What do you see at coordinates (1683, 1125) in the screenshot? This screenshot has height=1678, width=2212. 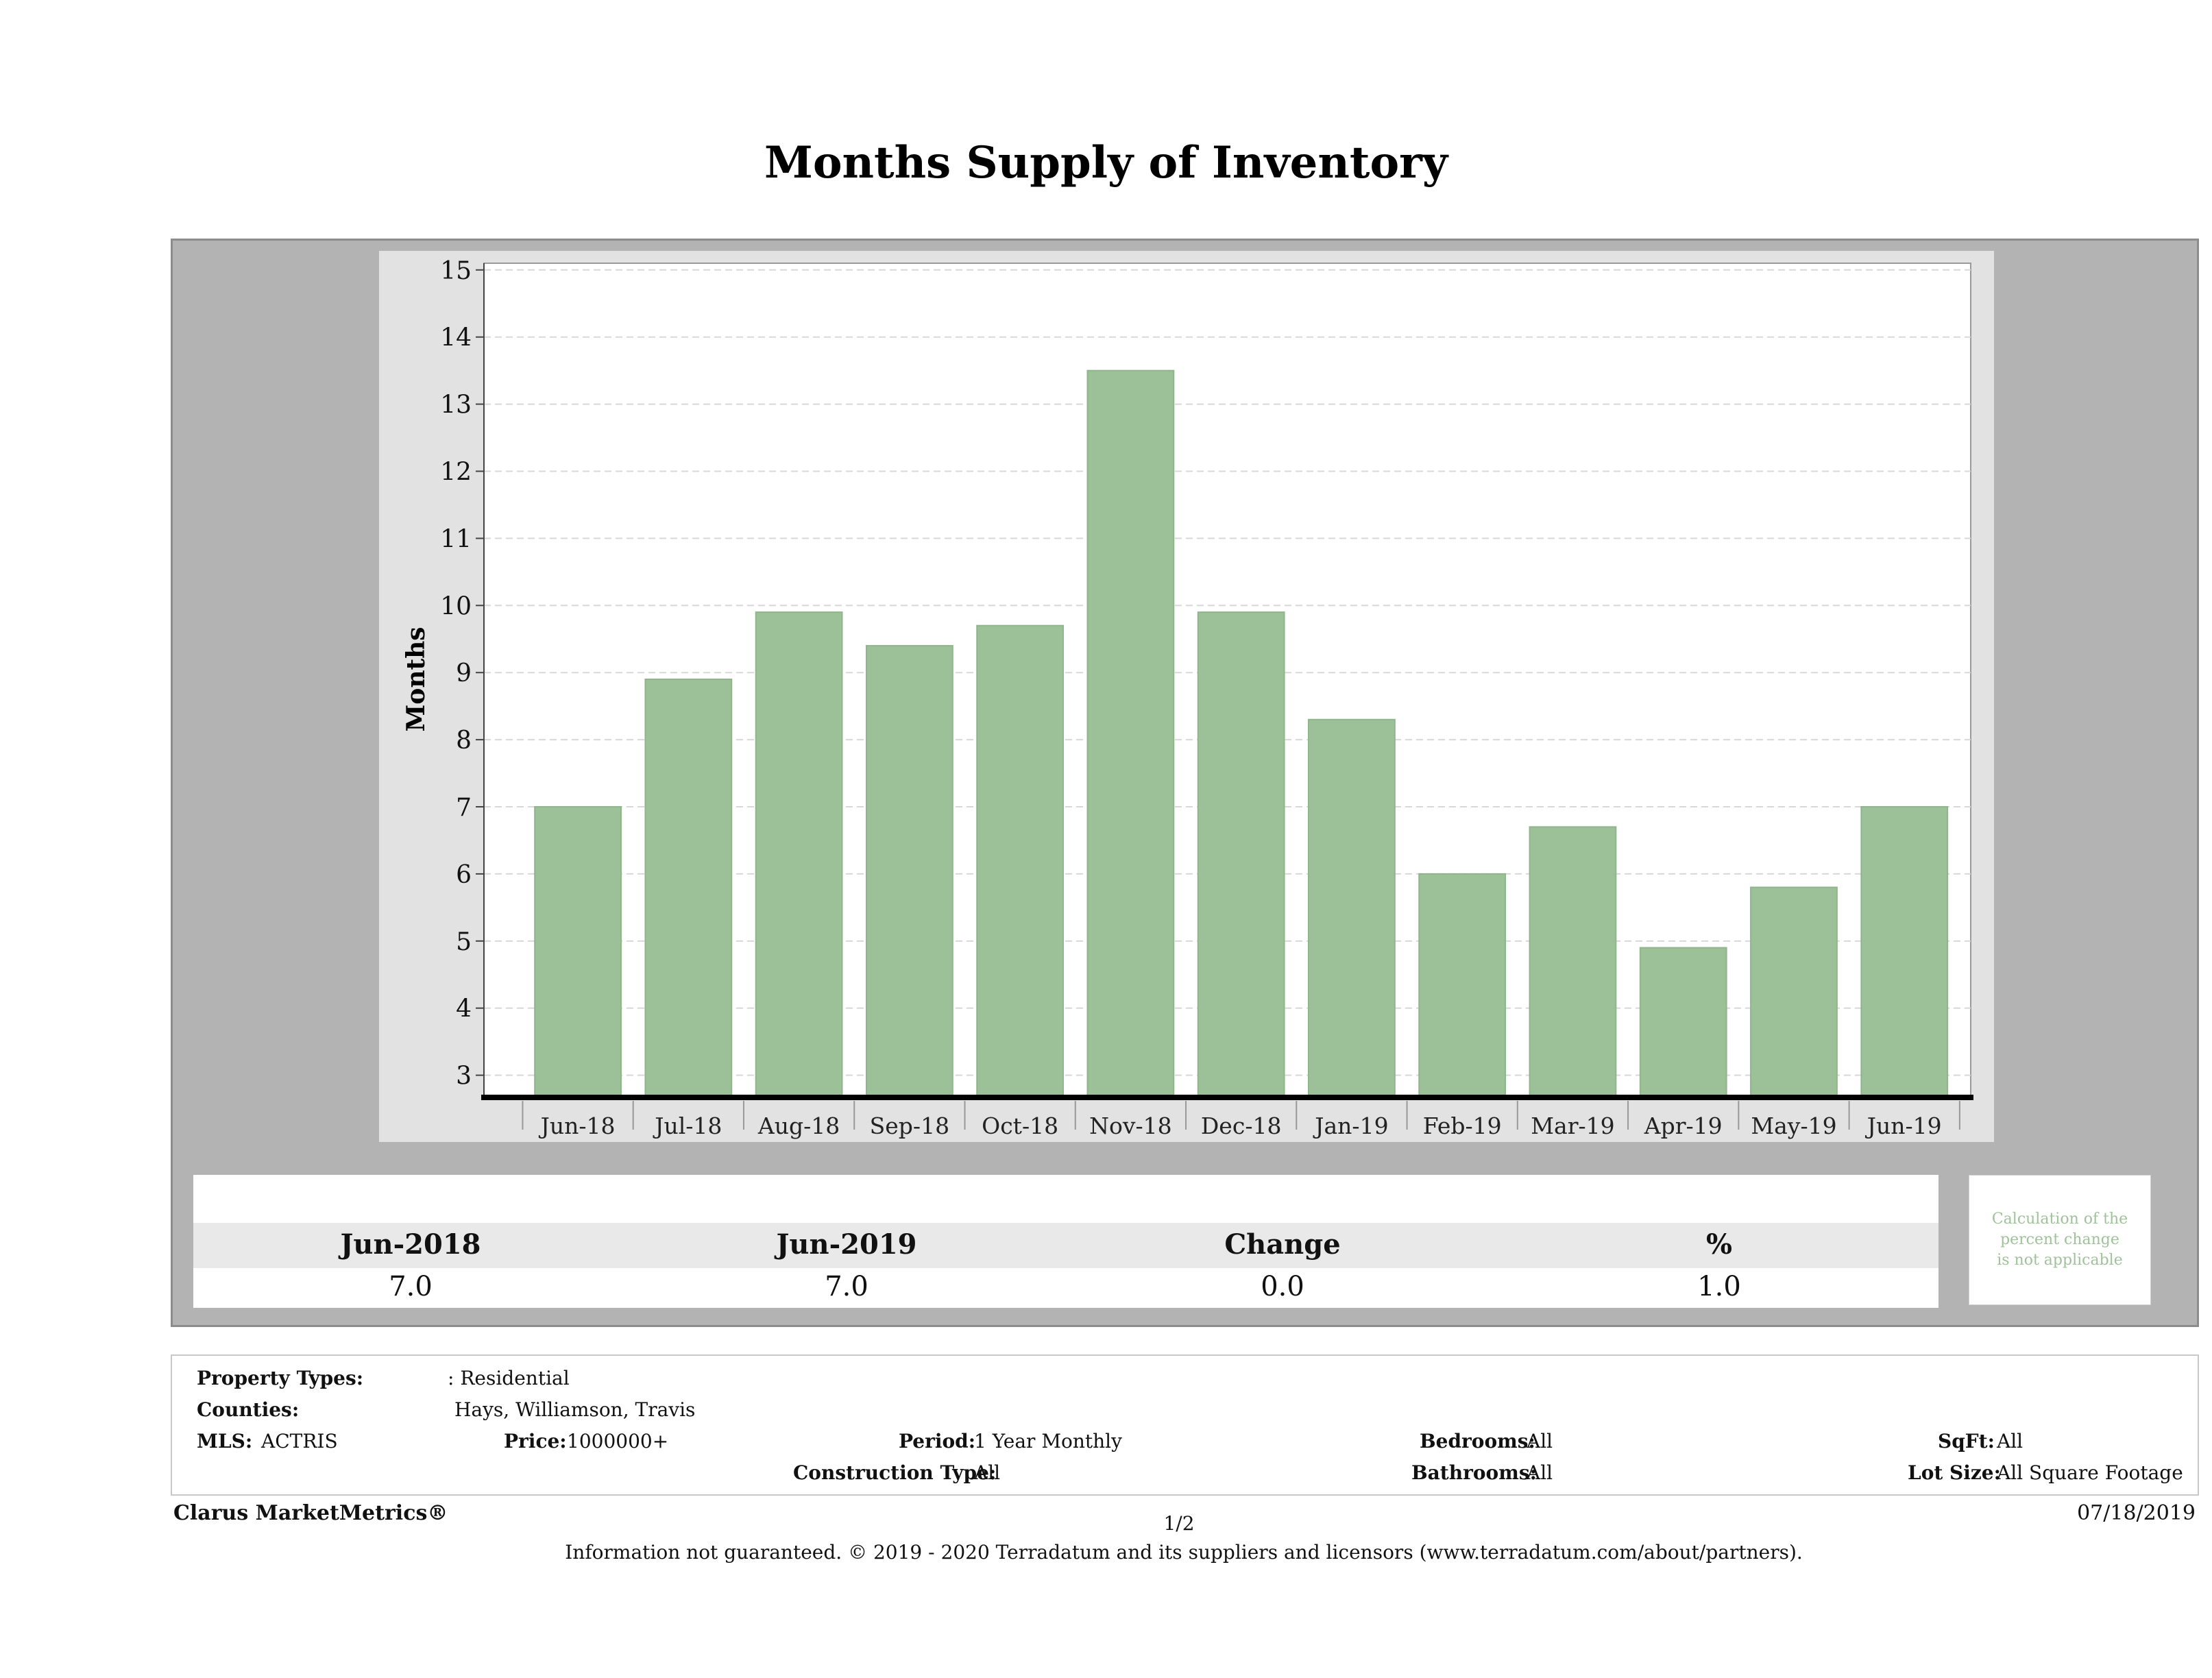 I see `x-tick-label: Apr-19` at bounding box center [1683, 1125].